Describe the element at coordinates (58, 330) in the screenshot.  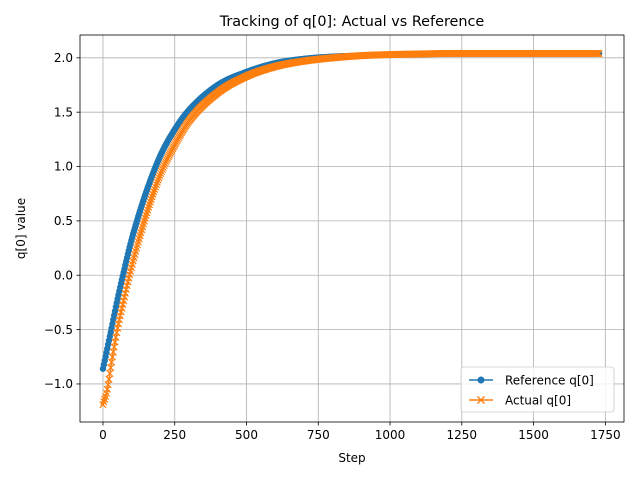
I see `y-tick-label: −0.5` at that location.